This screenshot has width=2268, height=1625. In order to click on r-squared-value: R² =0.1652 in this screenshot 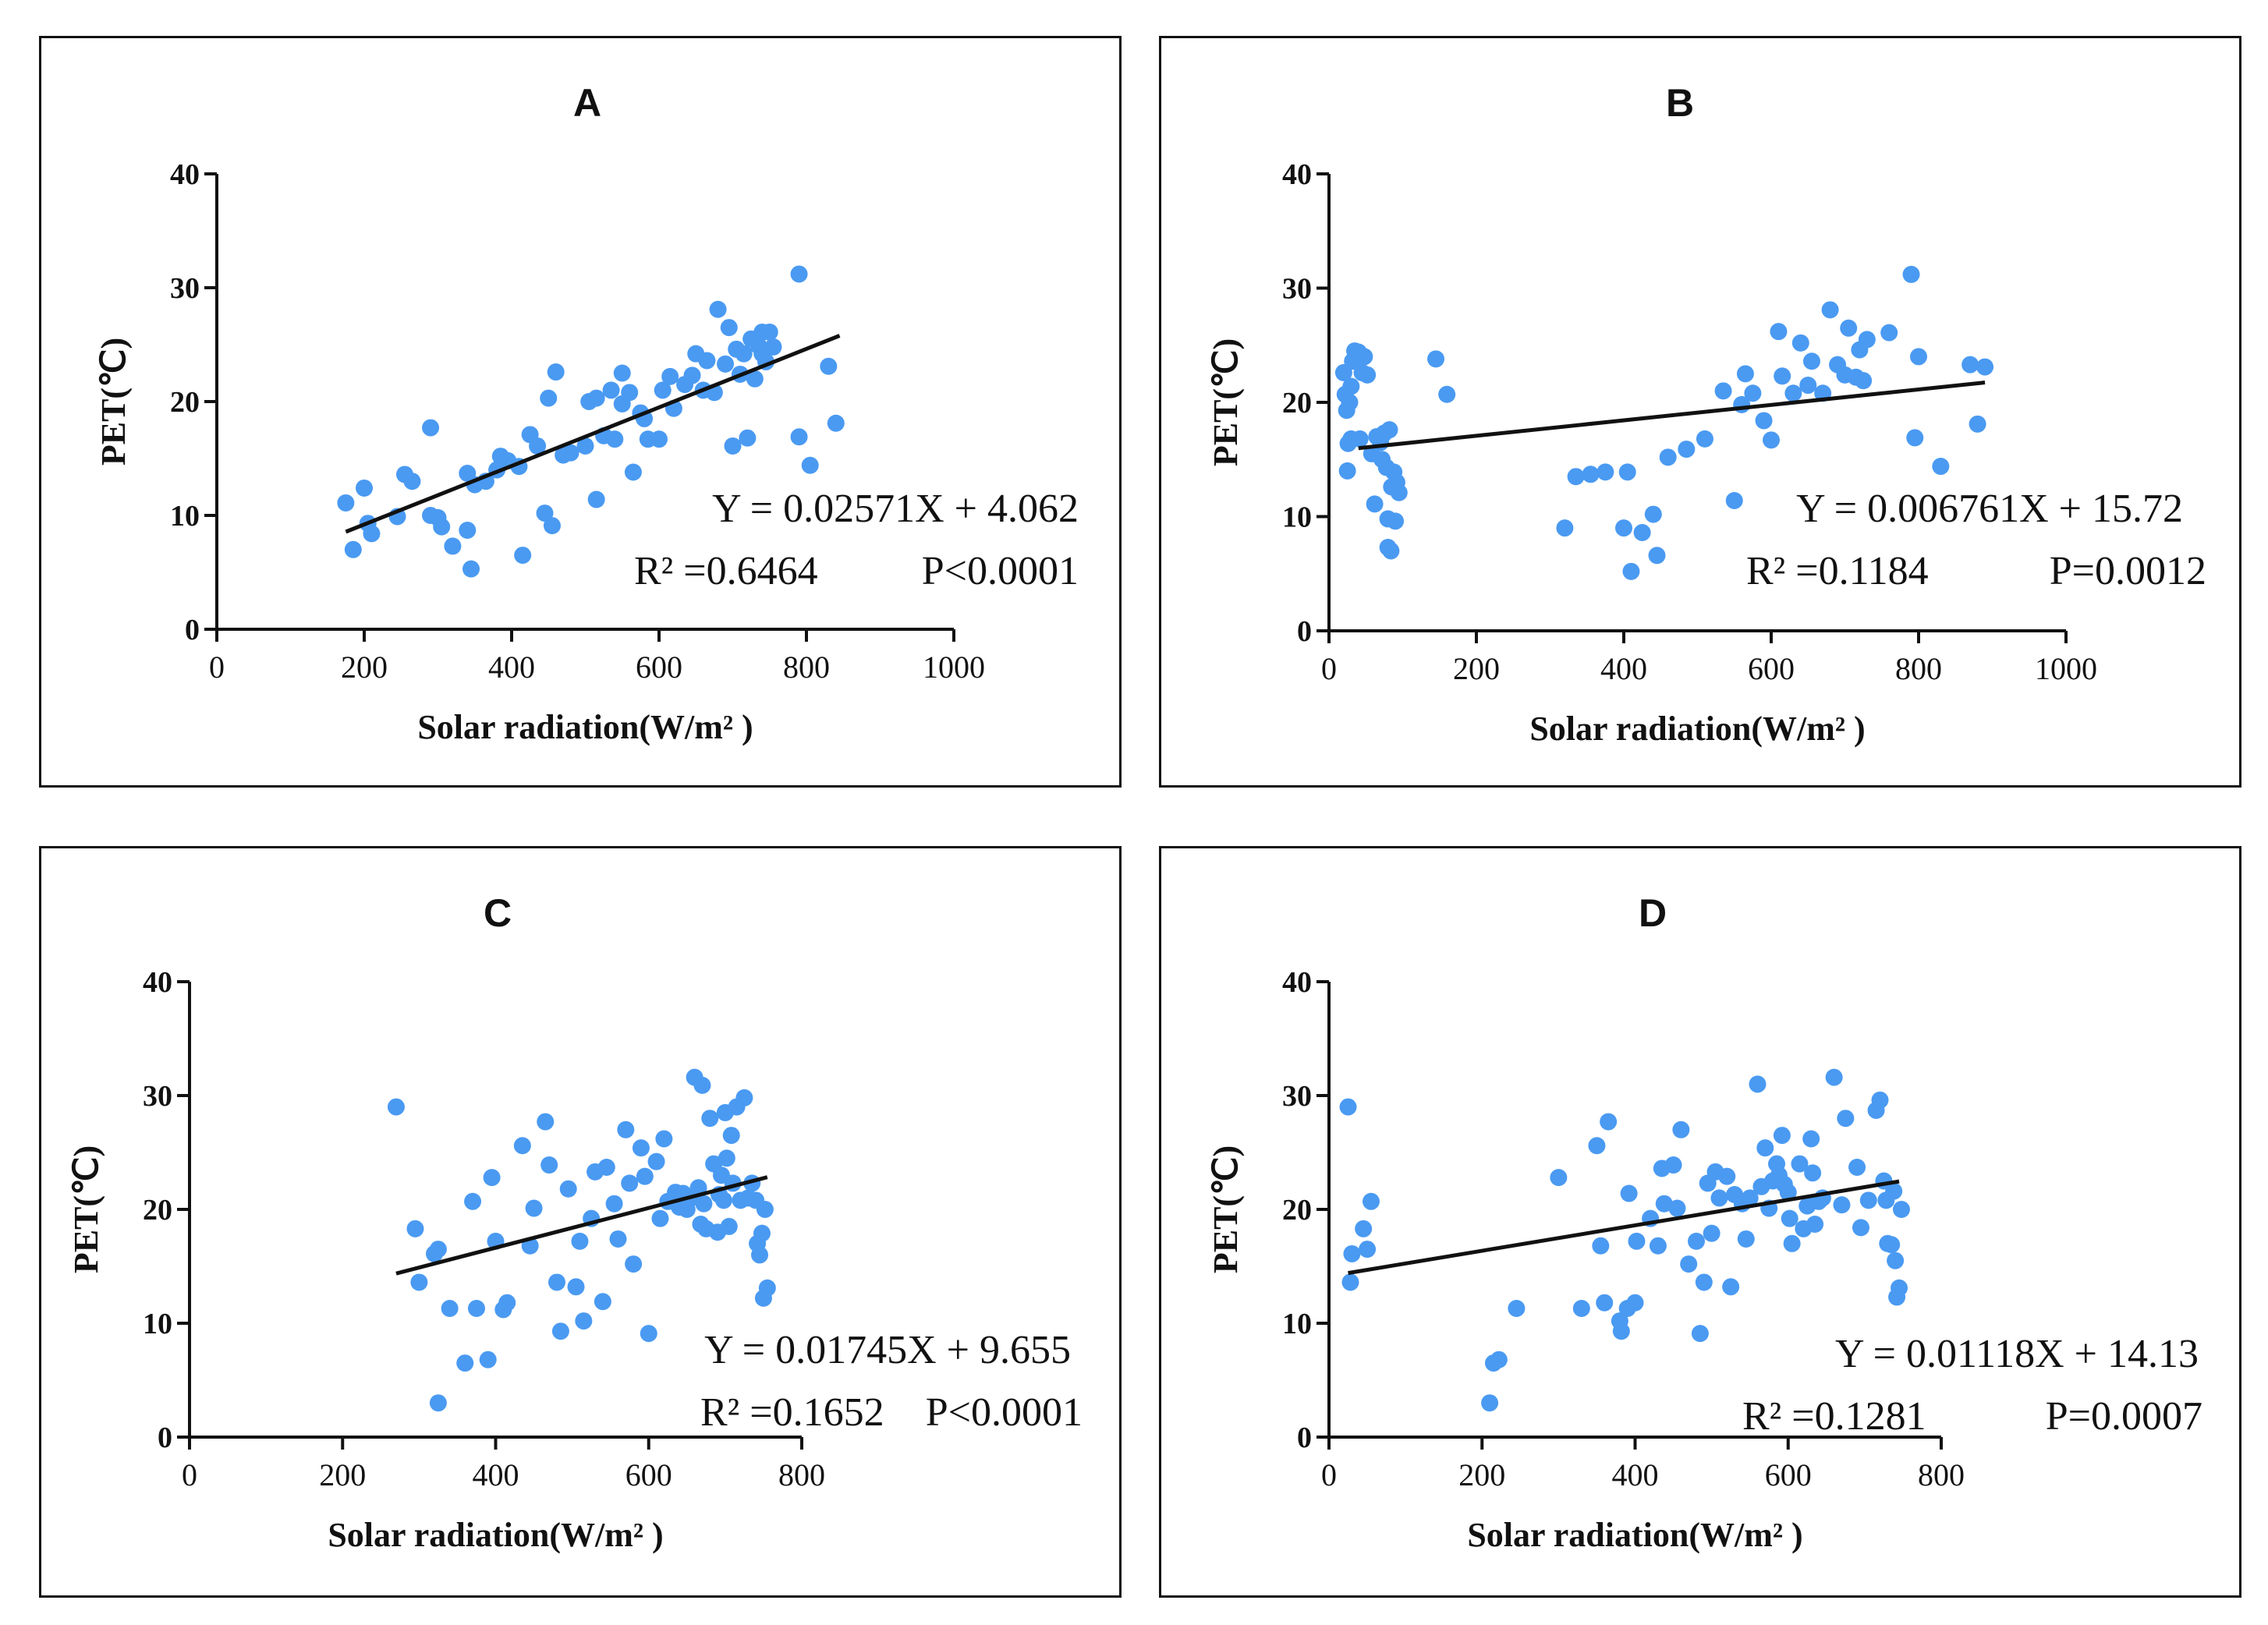, I will do `click(792, 1413)`.